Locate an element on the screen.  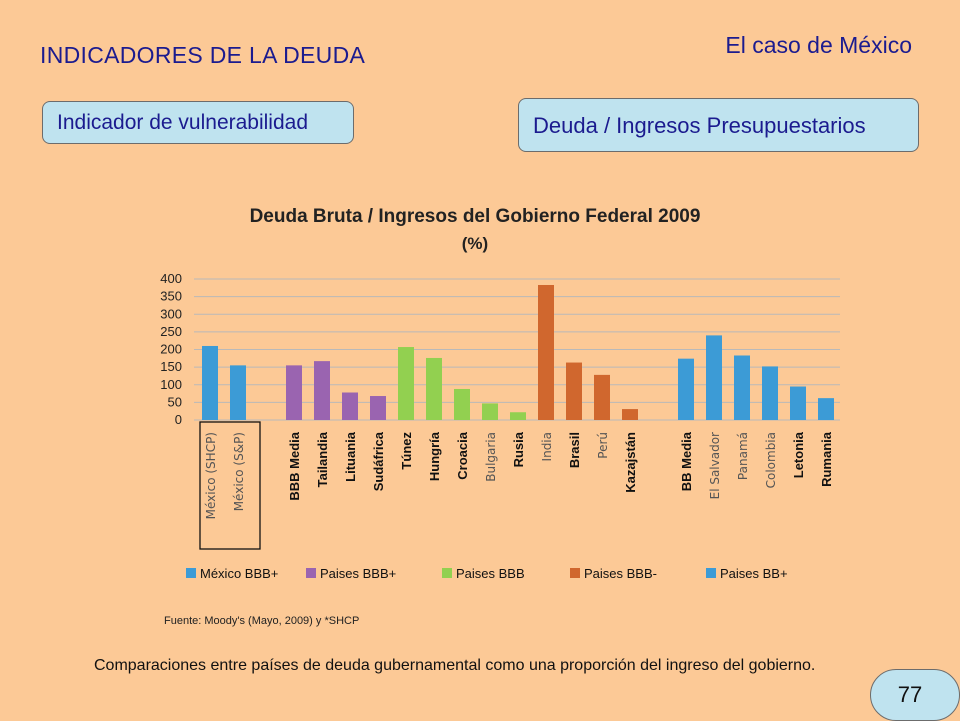
x-tick-label: BBB Media is located at coordinates (294, 465).